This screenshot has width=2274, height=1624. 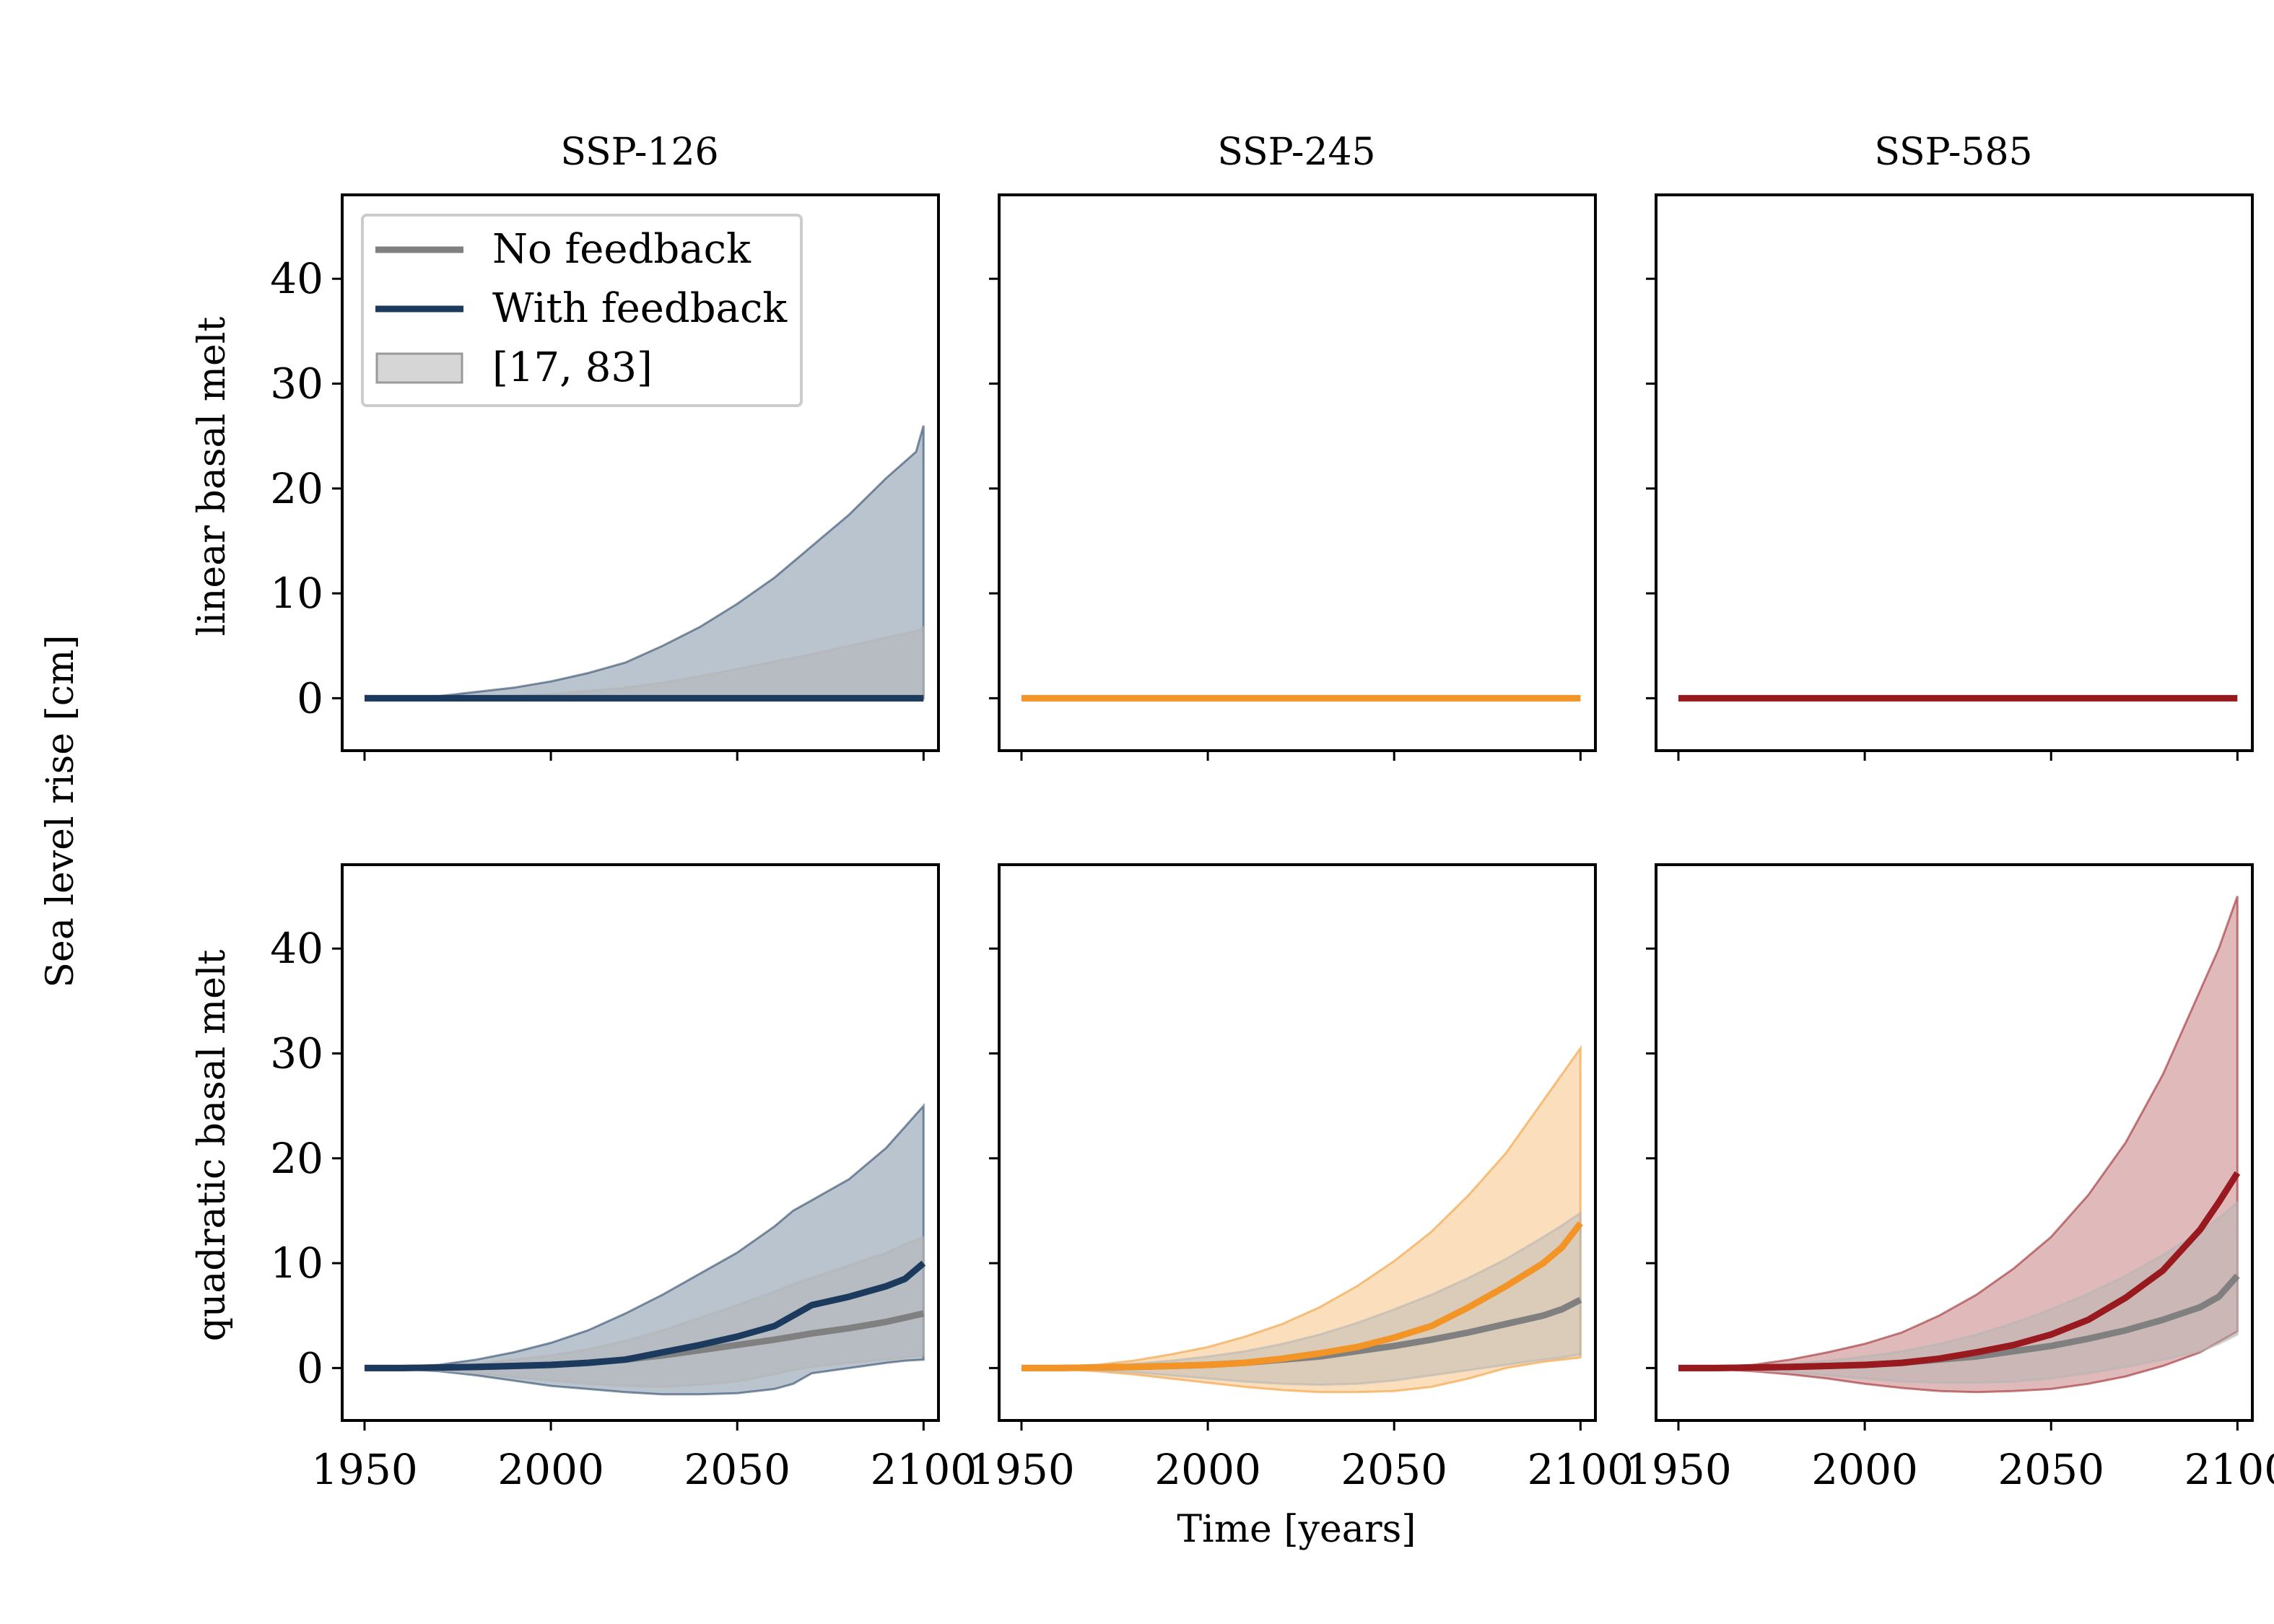 What do you see at coordinates (1022, 1469) in the screenshot?
I see `x-tick-label-ssp245-quadratic: 1950` at bounding box center [1022, 1469].